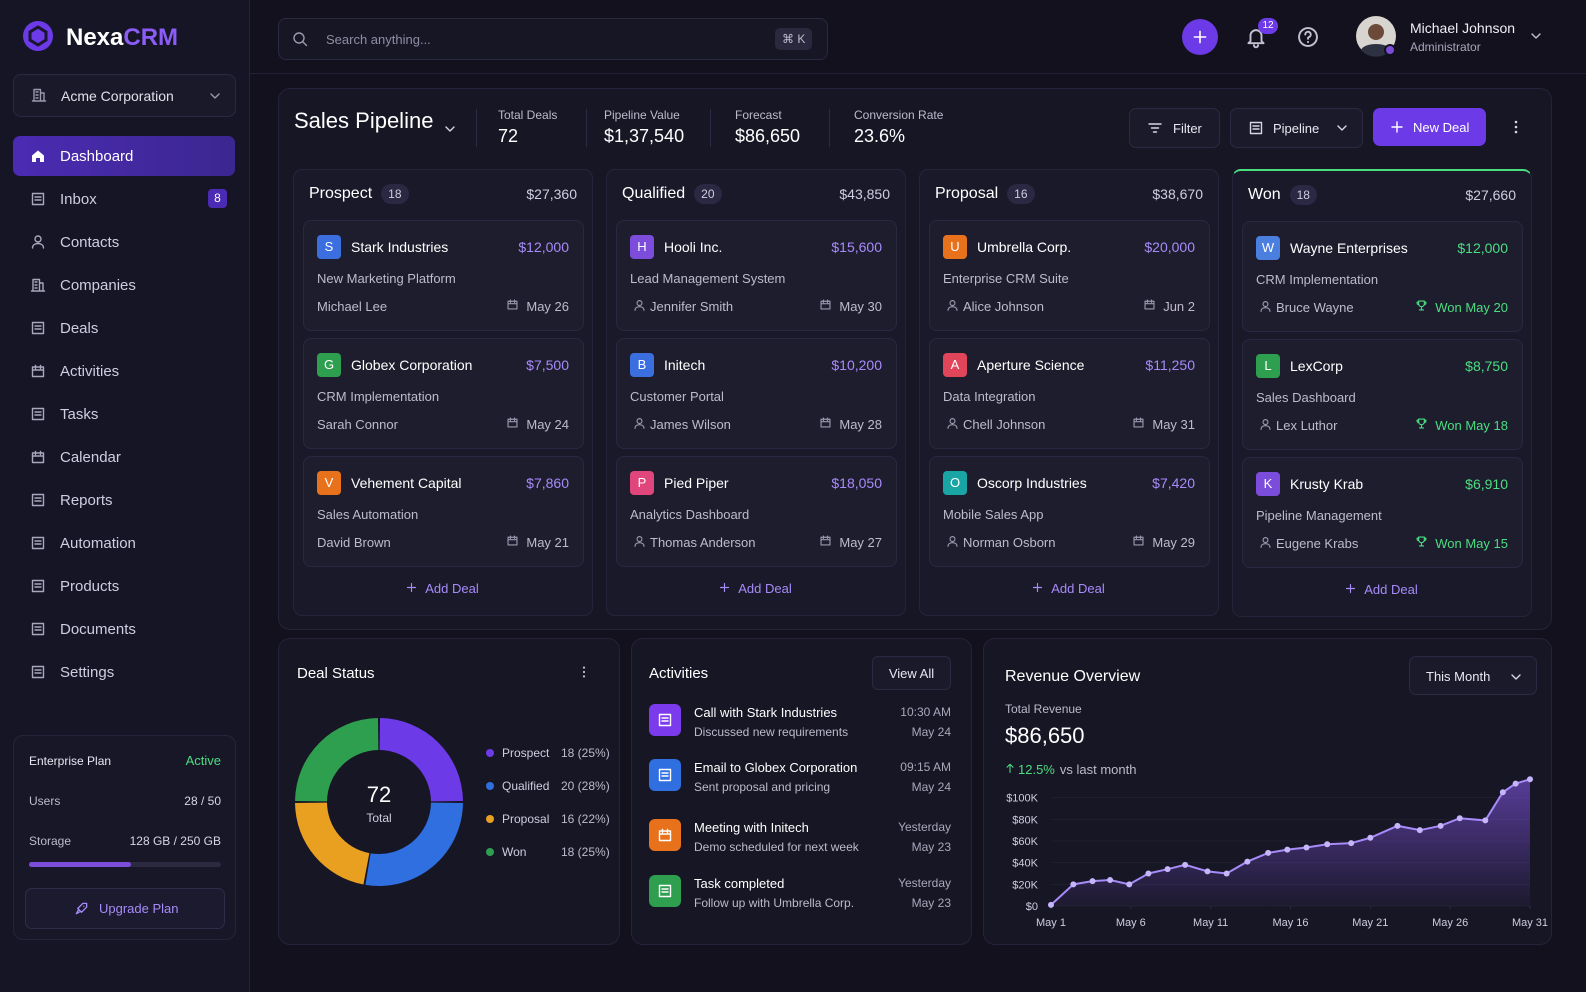 Image resolution: width=1586 pixels, height=992 pixels. What do you see at coordinates (1516, 127) in the screenshot?
I see `more-button` at bounding box center [1516, 127].